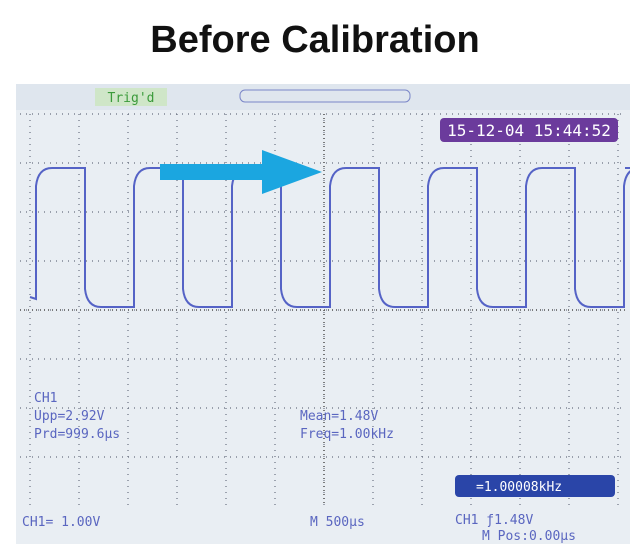 The width and height of the screenshot is (630, 544). I want to click on trigger: CH1 ƒ1.48V, so click(494, 520).